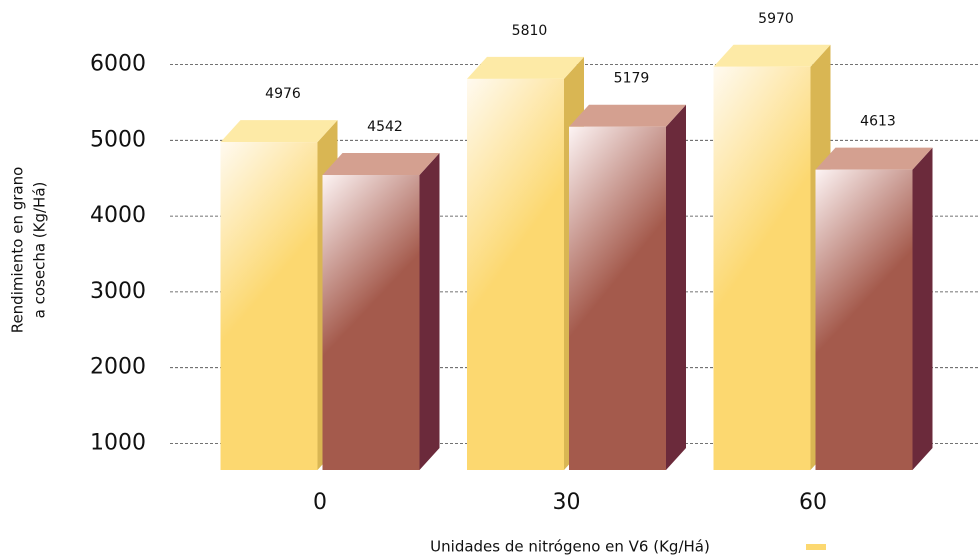  I want to click on y-tick-label: 3000, so click(118, 291).